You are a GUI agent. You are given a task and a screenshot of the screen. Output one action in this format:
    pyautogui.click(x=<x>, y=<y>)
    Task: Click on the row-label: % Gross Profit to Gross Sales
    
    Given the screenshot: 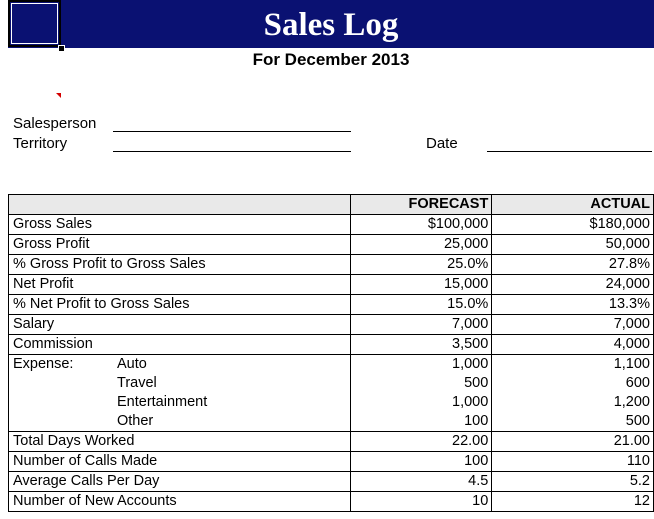 What is the action you would take?
    pyautogui.click(x=179, y=264)
    